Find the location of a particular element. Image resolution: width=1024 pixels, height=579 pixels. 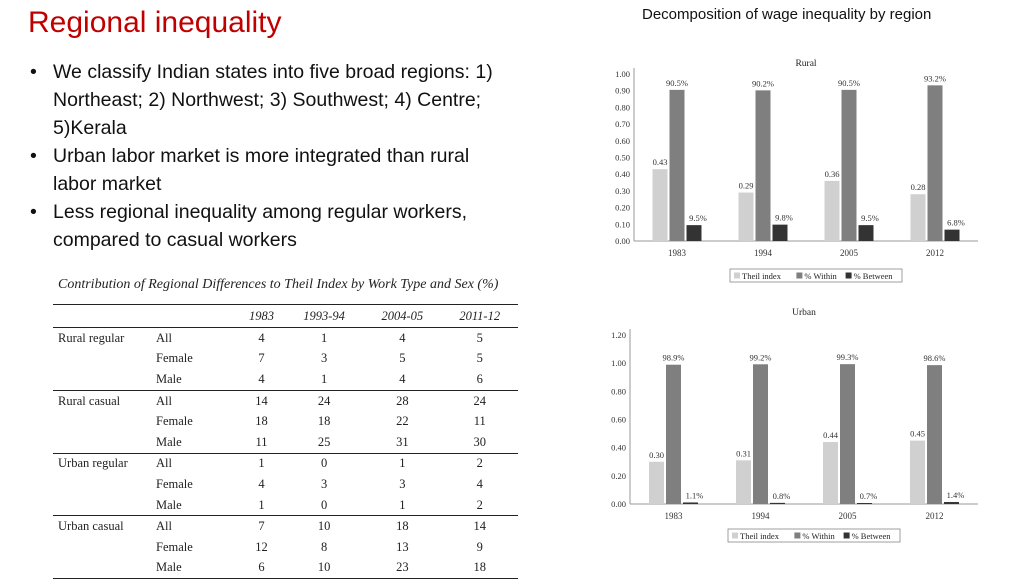

table-row: Rural regular All 4 1 4 5 is located at coordinates (285, 338).